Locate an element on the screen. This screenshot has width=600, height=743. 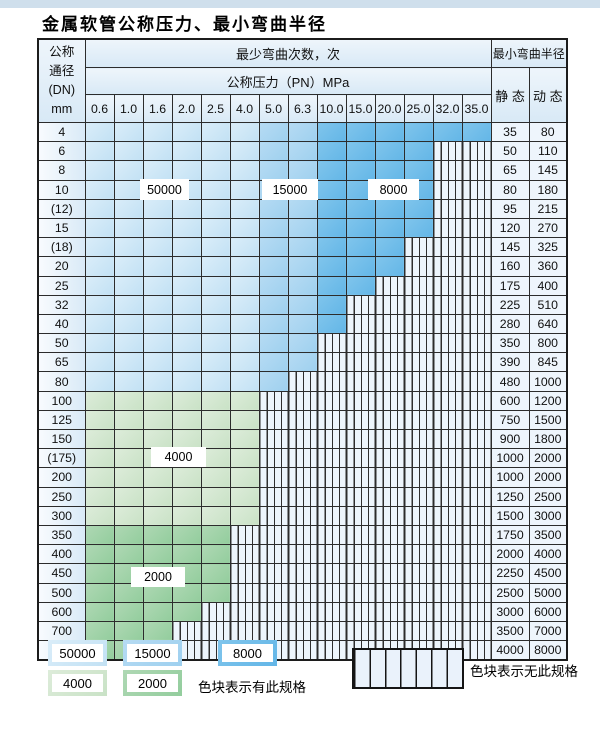
legend-value: 4000 is located at coordinates (77, 683).